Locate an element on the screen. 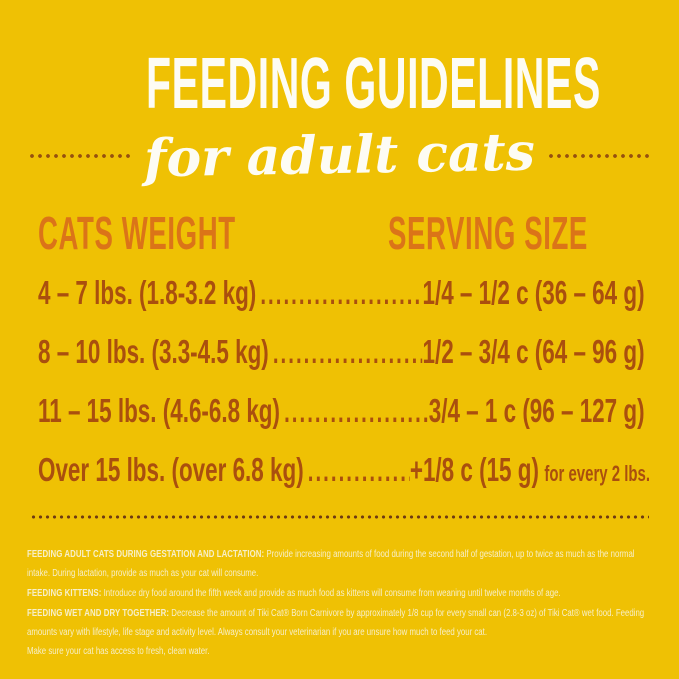 This screenshot has width=679, height=679. serving-value: +1/8 c (15 g) is located at coordinates (474, 469).